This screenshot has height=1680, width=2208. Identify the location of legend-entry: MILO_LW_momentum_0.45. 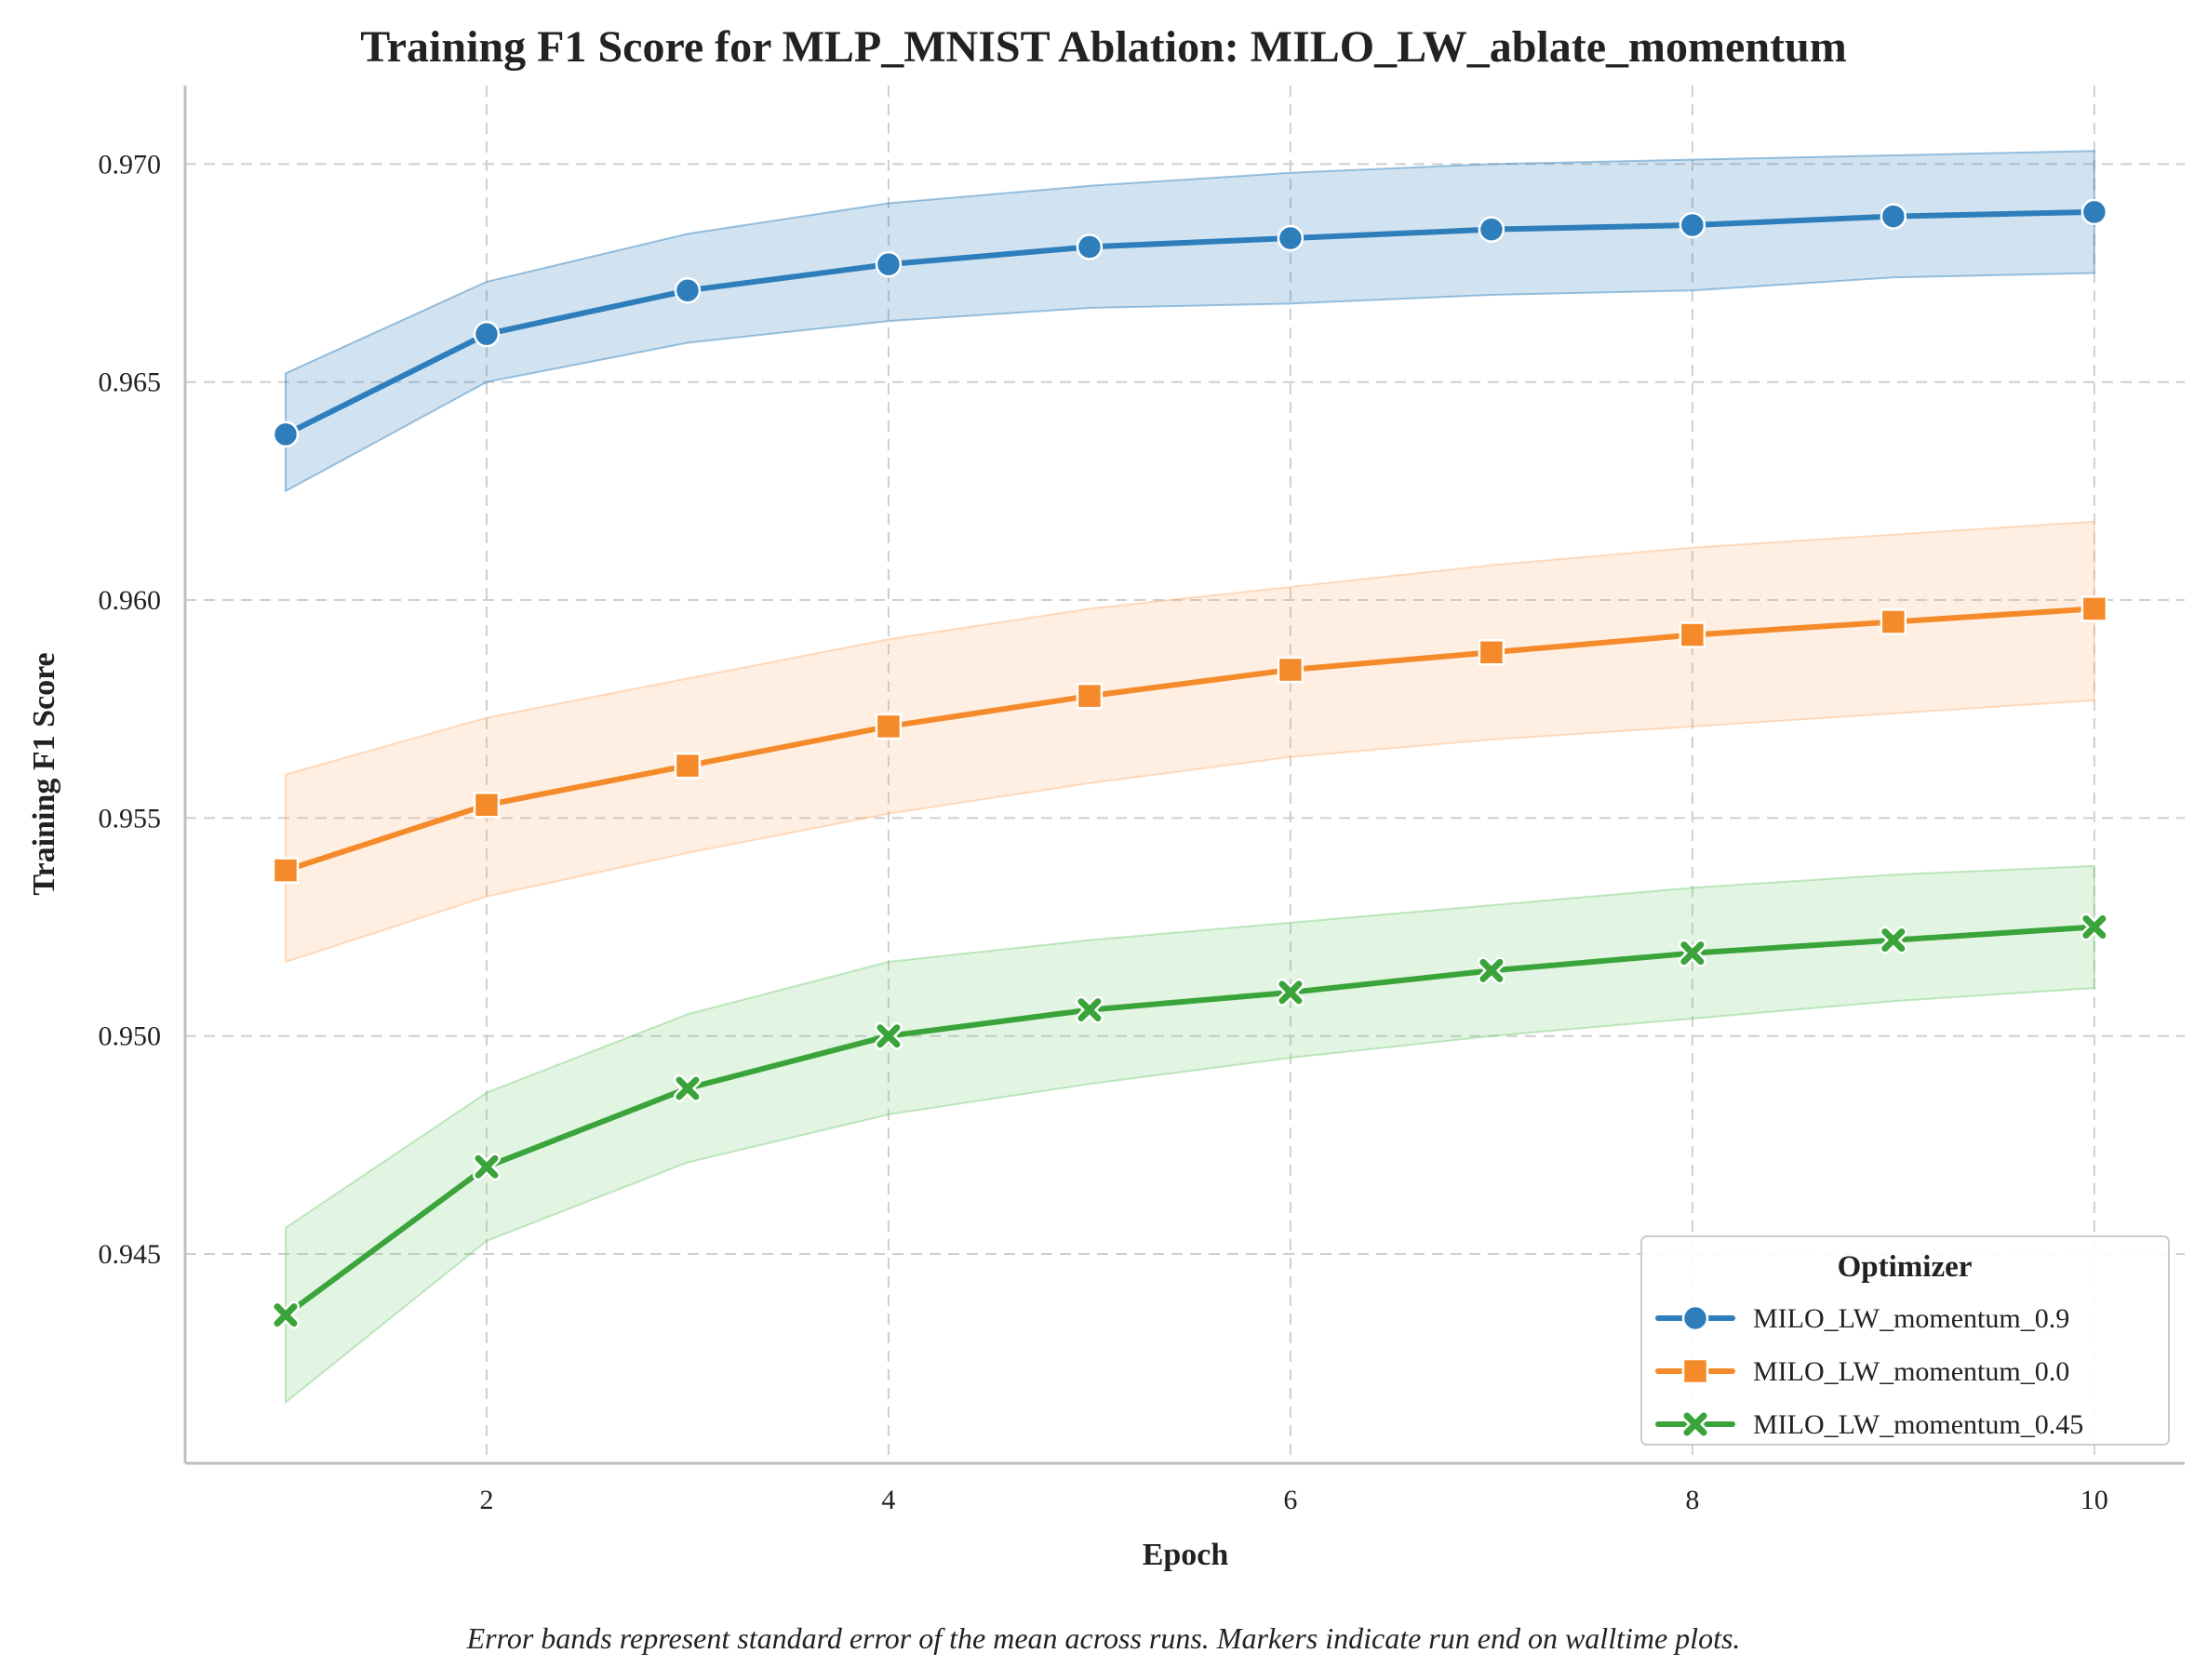
(1869, 1424).